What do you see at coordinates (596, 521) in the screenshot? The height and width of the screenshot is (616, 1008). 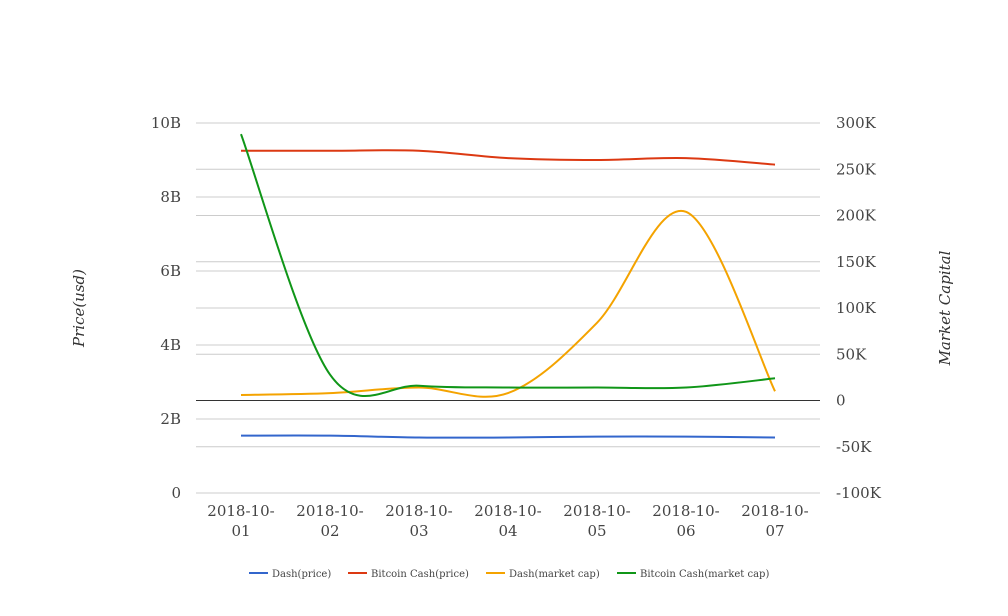 I see `x-axis-tick-label: 2018-10-05` at bounding box center [596, 521].